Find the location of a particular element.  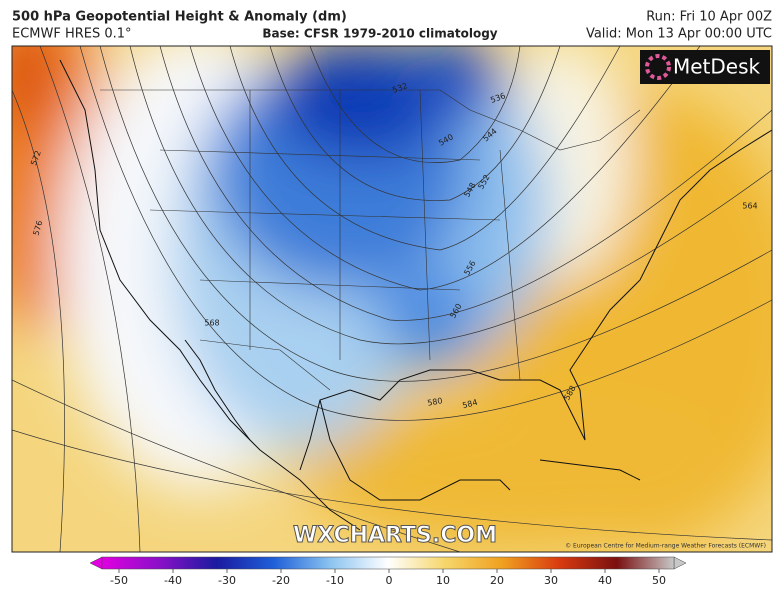

colorbar-tick-label: 20 is located at coordinates (497, 580).